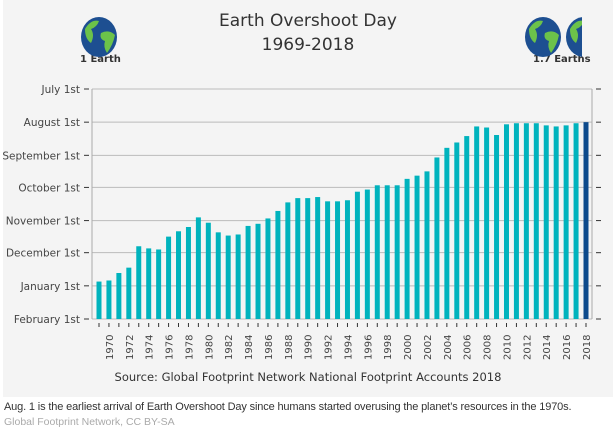 Image resolution: width=616 pixels, height=429 pixels. What do you see at coordinates (129, 293) in the screenshot?
I see `bar-1972` at bounding box center [129, 293].